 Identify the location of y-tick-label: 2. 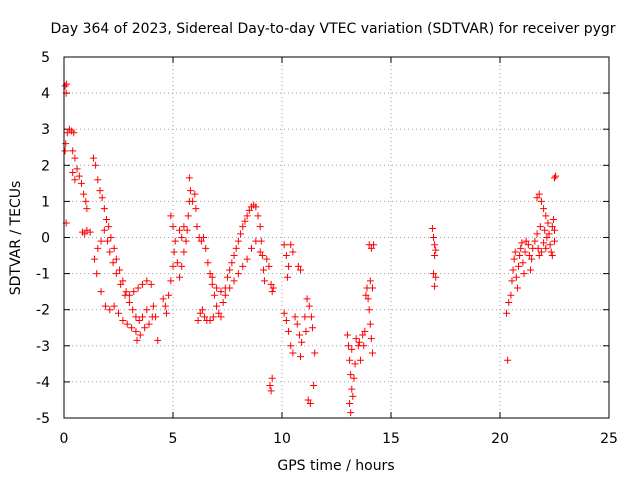
(45, 166).